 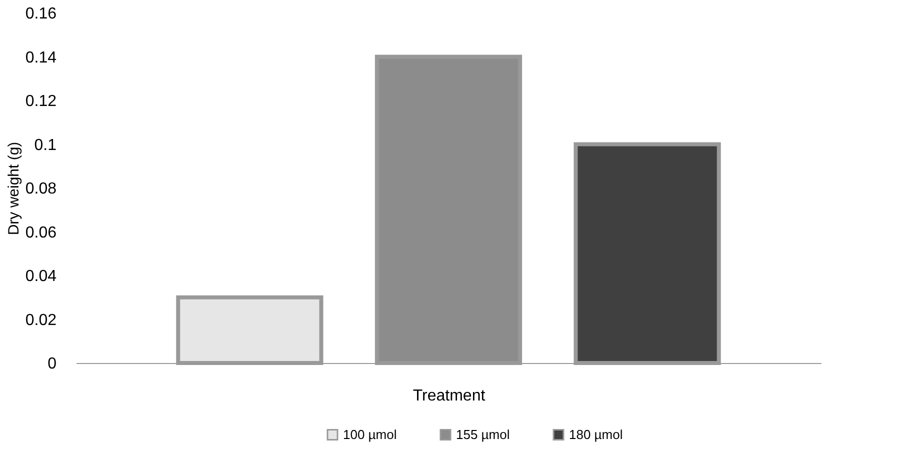 What do you see at coordinates (45, 145) in the screenshot?
I see `y-tick-label: 0.1` at bounding box center [45, 145].